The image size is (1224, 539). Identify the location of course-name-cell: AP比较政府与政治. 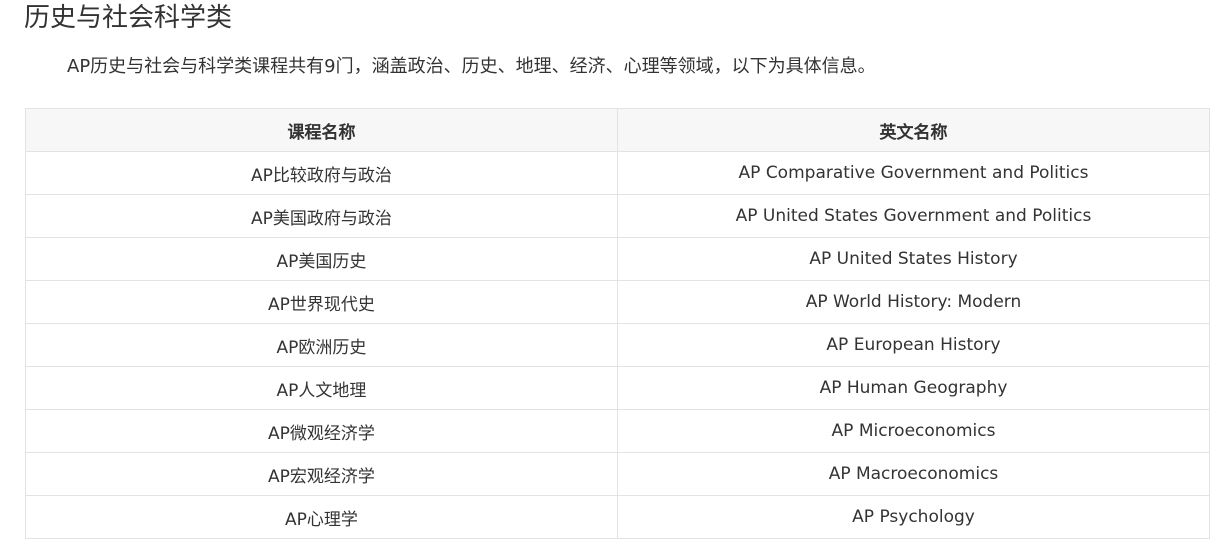
(321, 173).